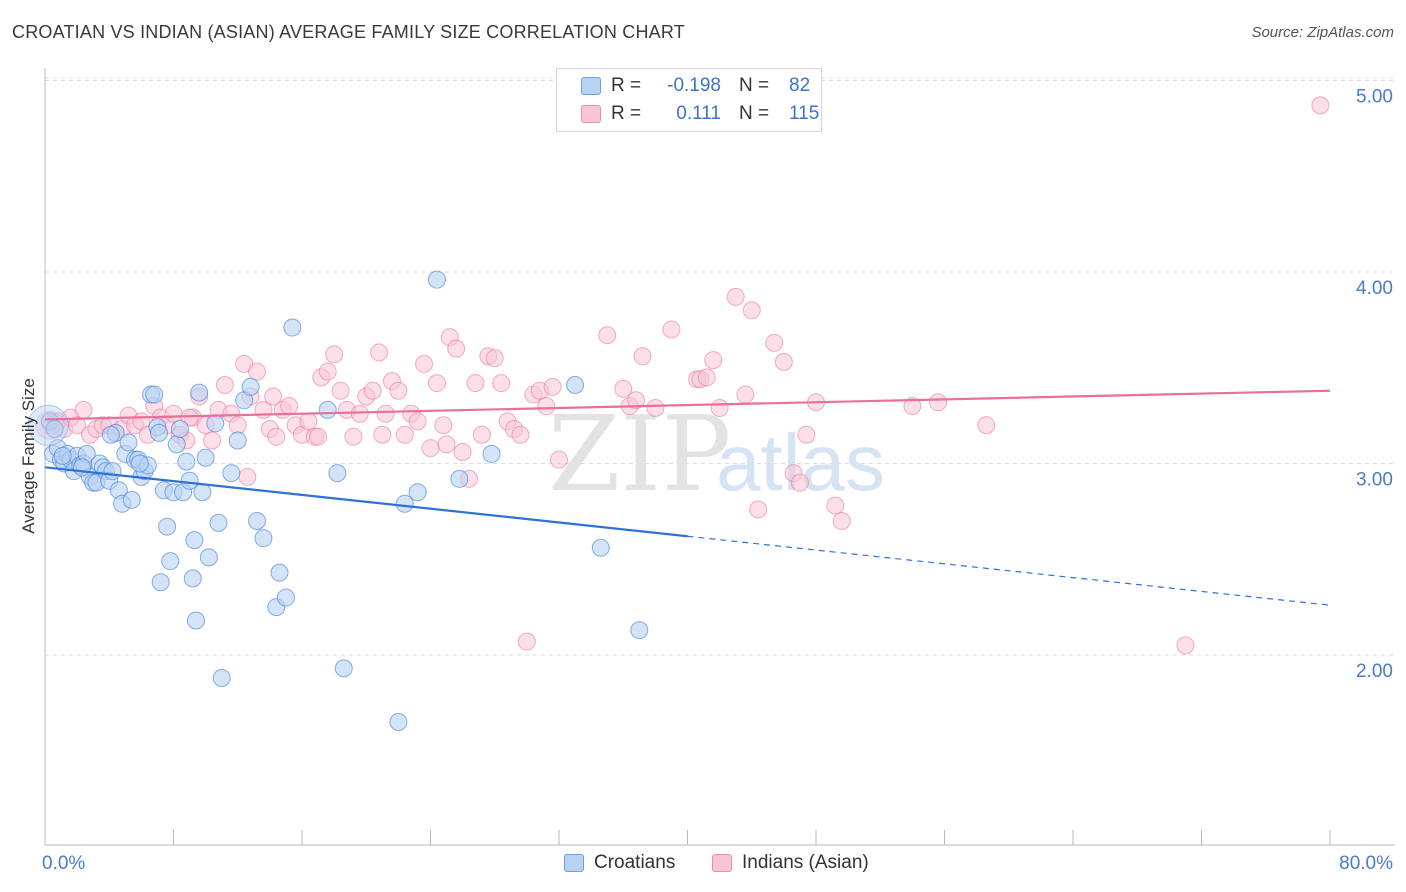  I want to click on legend-row-croatians: R = -0.198 N = 82, so click(693, 86).